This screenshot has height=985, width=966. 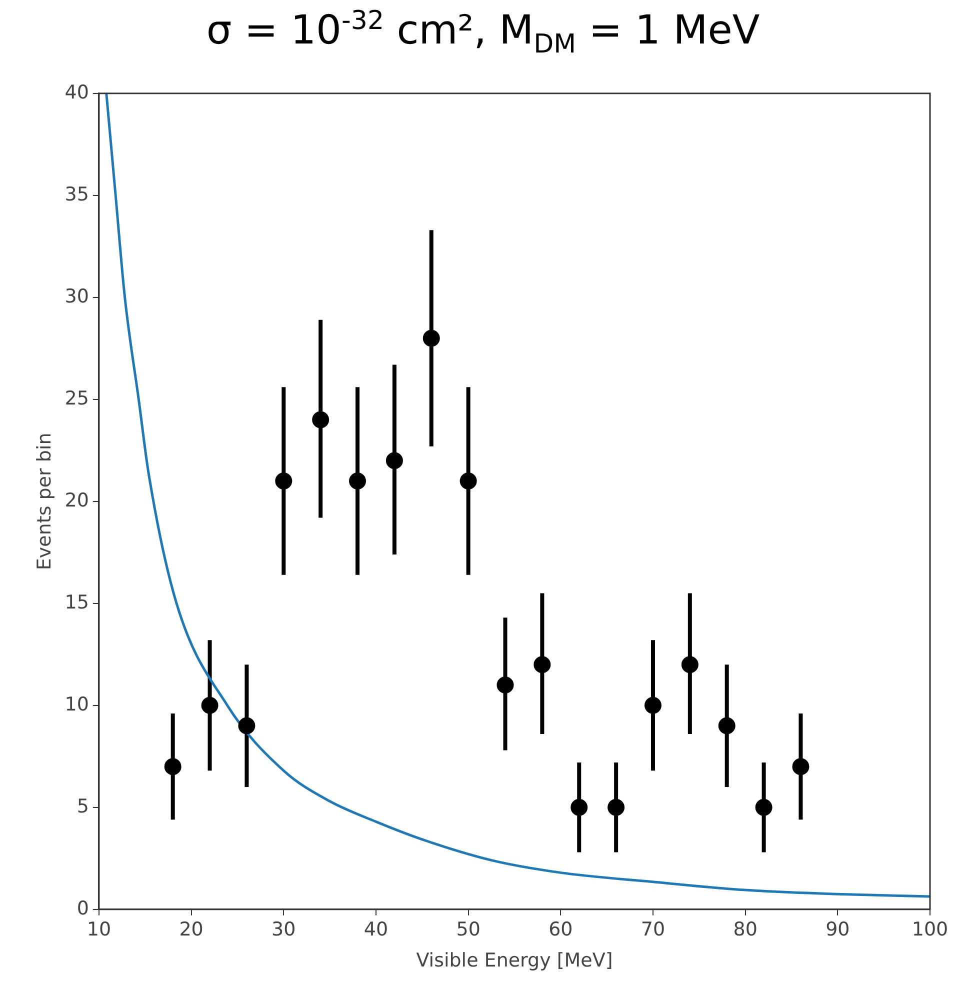 I want to click on y-tick-label: 5, so click(x=82, y=806).